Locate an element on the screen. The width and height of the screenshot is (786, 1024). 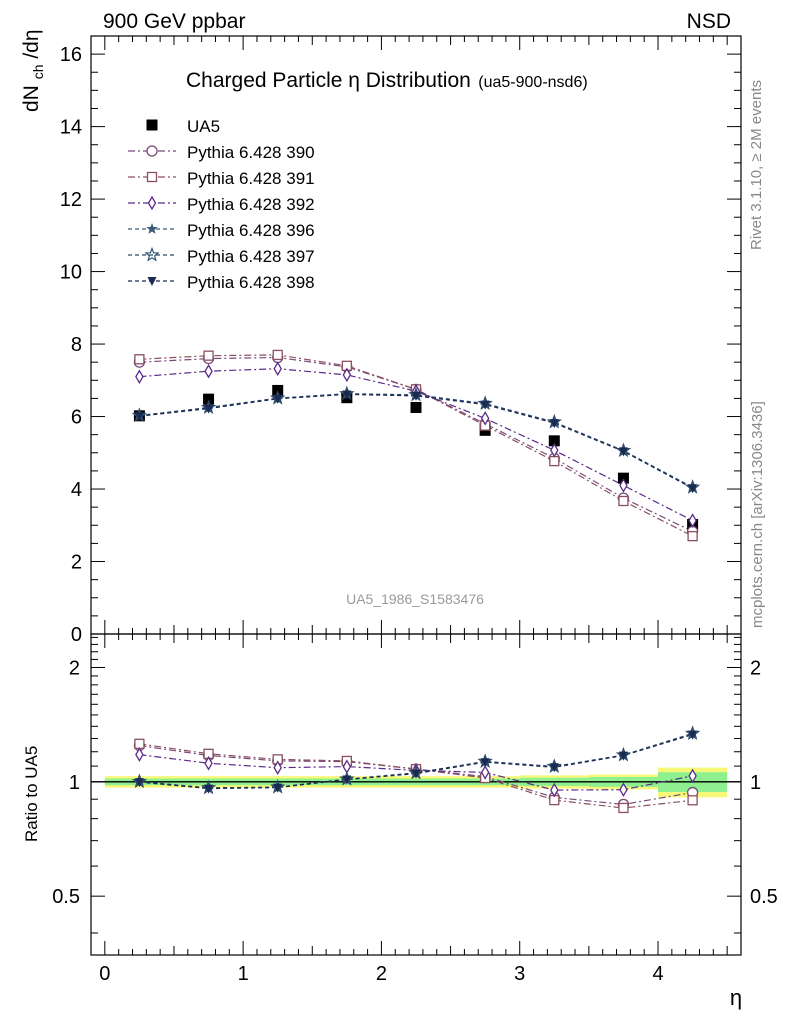
ratio-y-tick-label: 0.5 is located at coordinates (66, 897).